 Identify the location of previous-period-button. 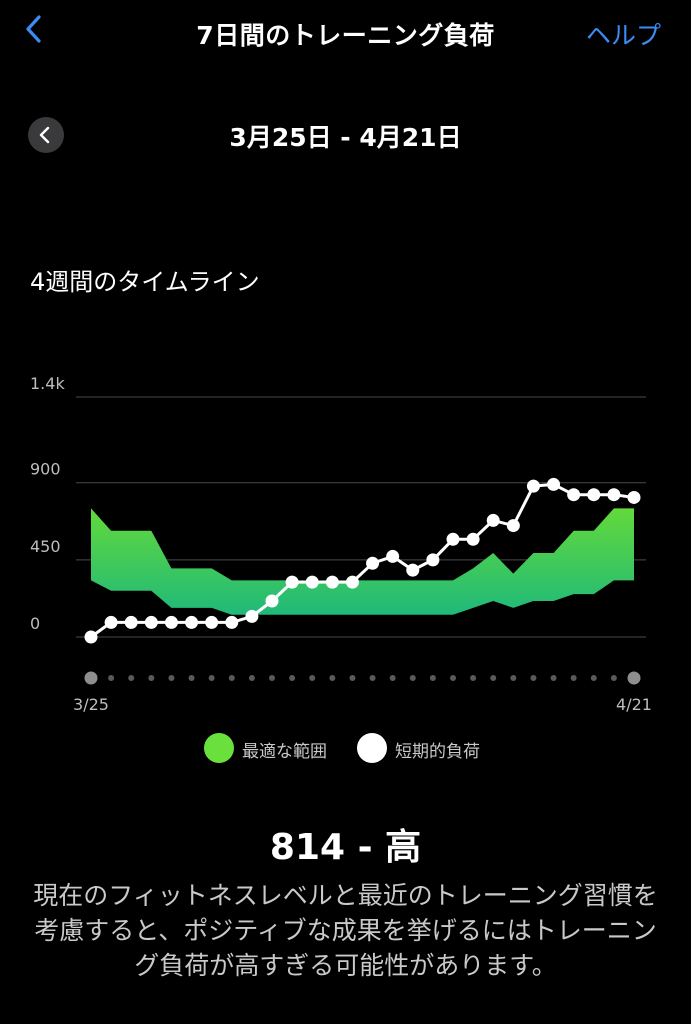
(46, 135).